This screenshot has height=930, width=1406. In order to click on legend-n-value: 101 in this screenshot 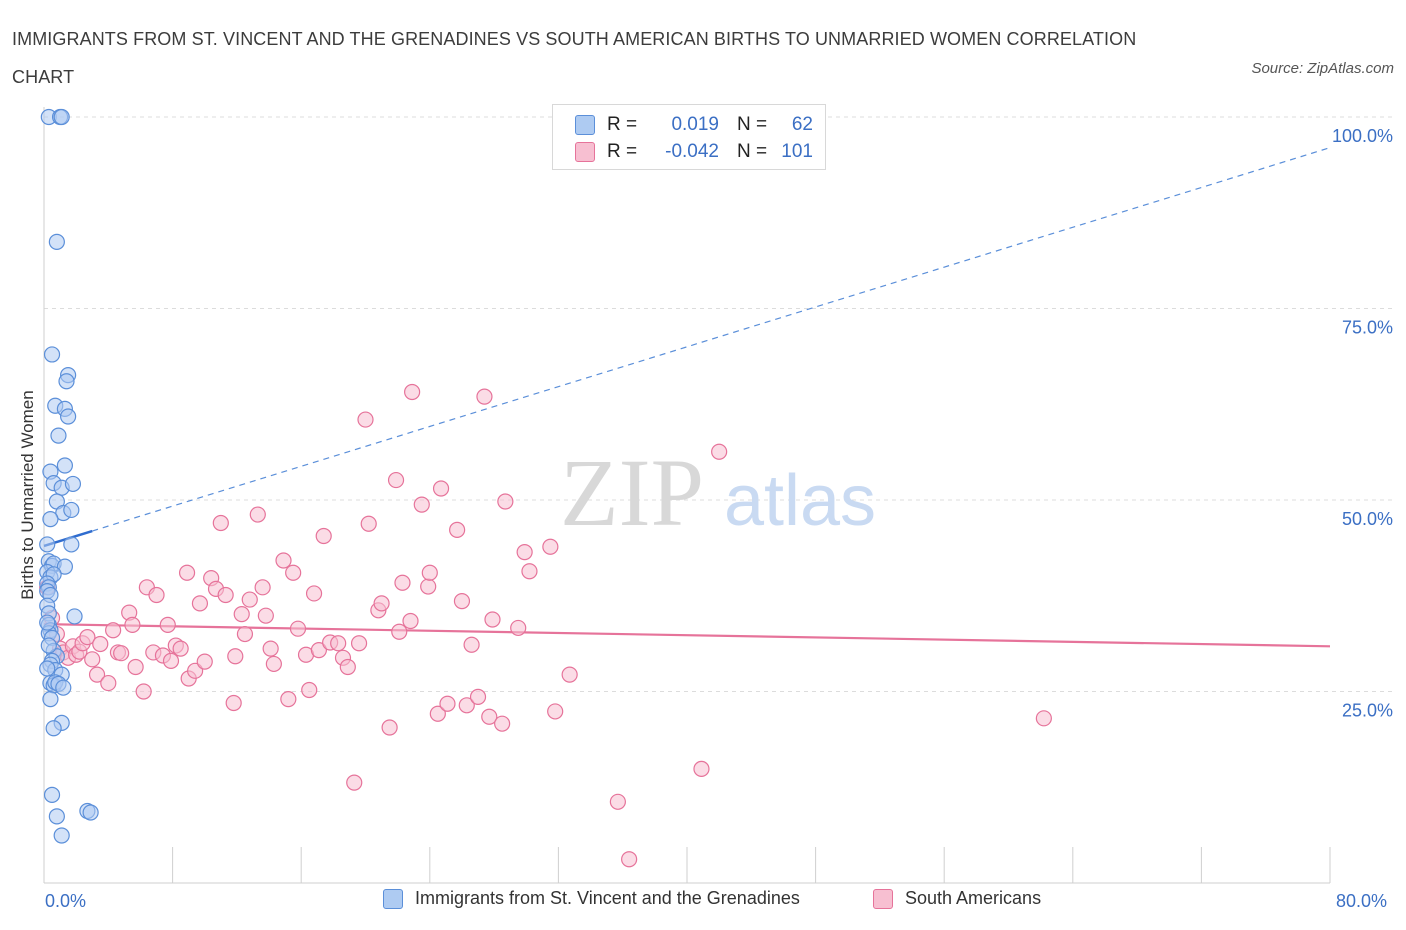, I will do `click(797, 151)`.